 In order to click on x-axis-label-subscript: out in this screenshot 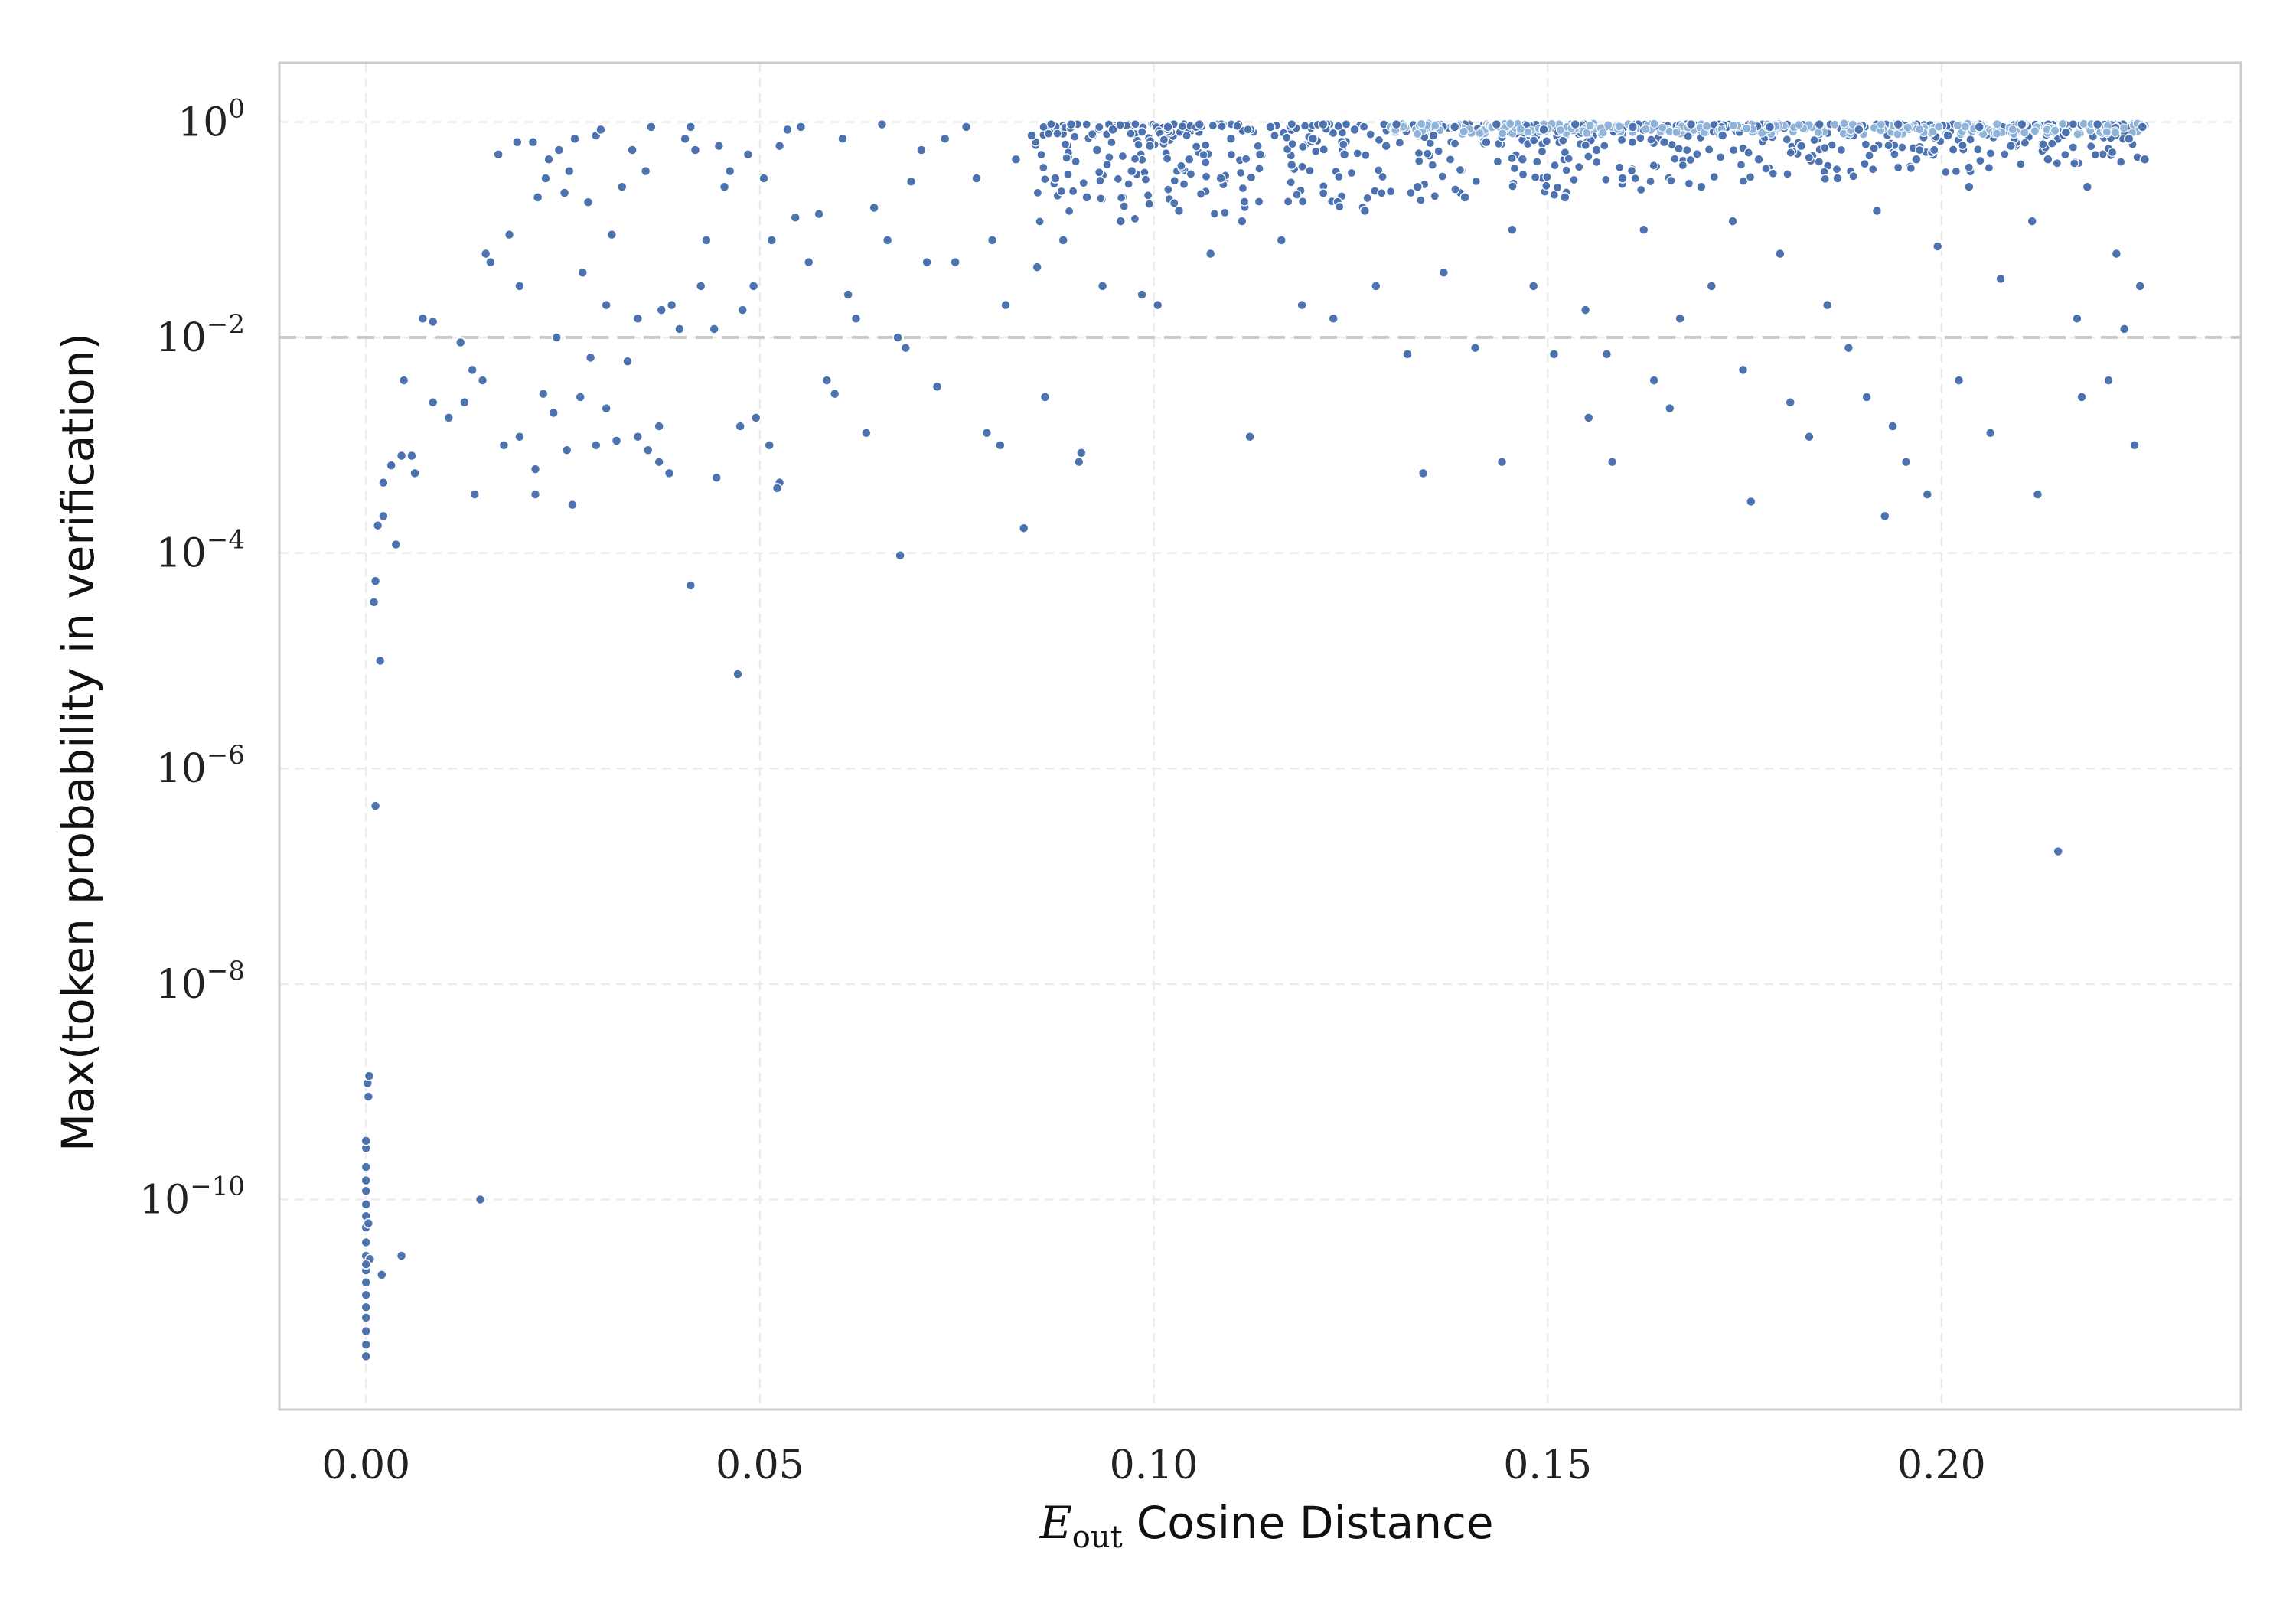, I will do `click(1097, 1537)`.